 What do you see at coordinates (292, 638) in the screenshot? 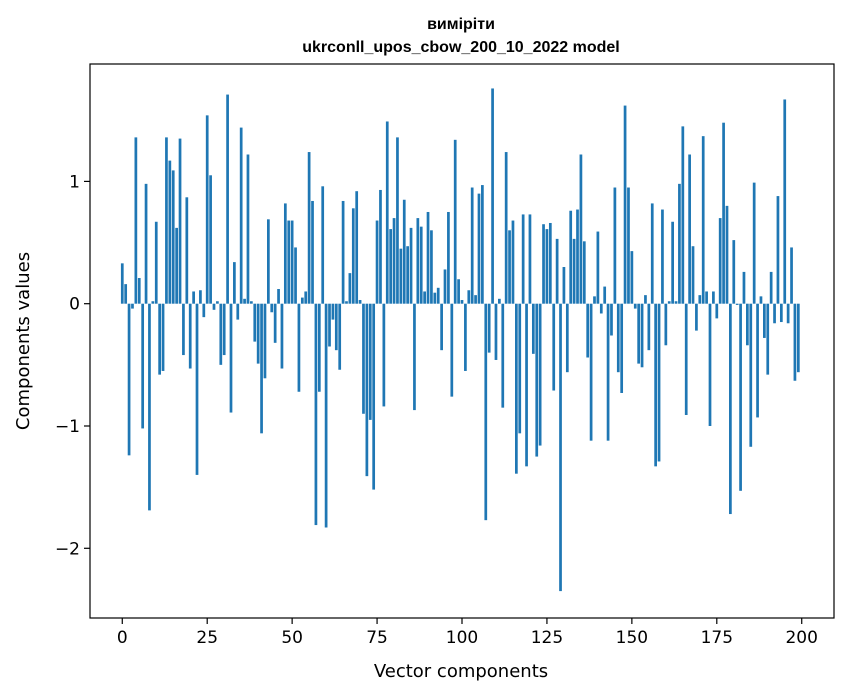
I see `x-tick-label: 50` at bounding box center [292, 638].